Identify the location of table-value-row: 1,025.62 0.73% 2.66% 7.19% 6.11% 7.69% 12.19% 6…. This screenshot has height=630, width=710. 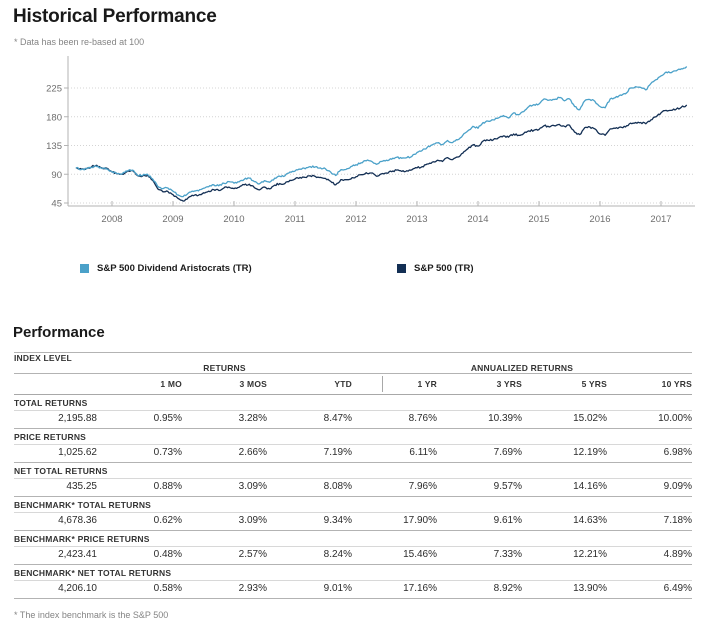
(353, 454).